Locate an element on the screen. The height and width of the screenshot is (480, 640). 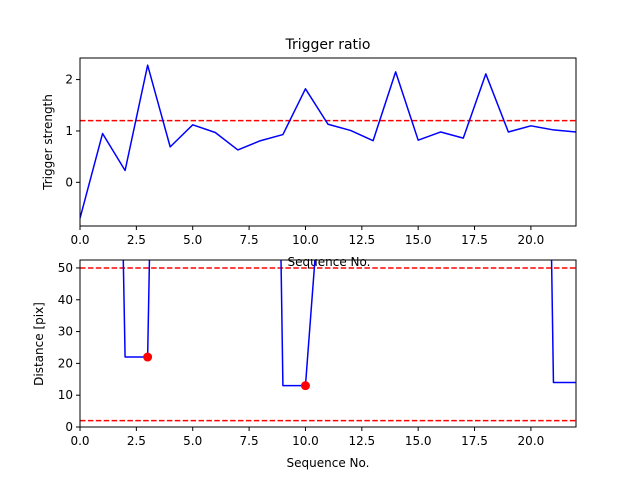
y-axis-label: Distance [pix] is located at coordinates (39, 344).